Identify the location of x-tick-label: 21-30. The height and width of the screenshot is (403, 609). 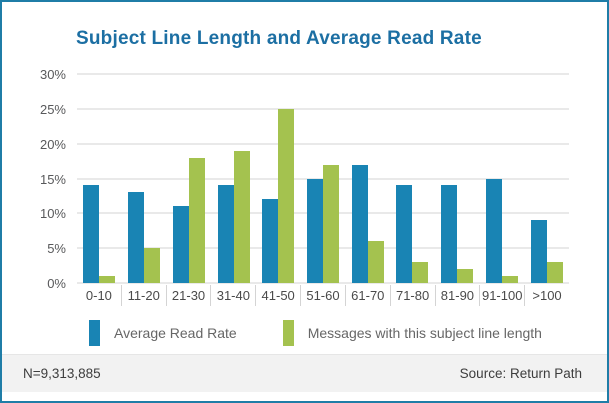
(189, 295).